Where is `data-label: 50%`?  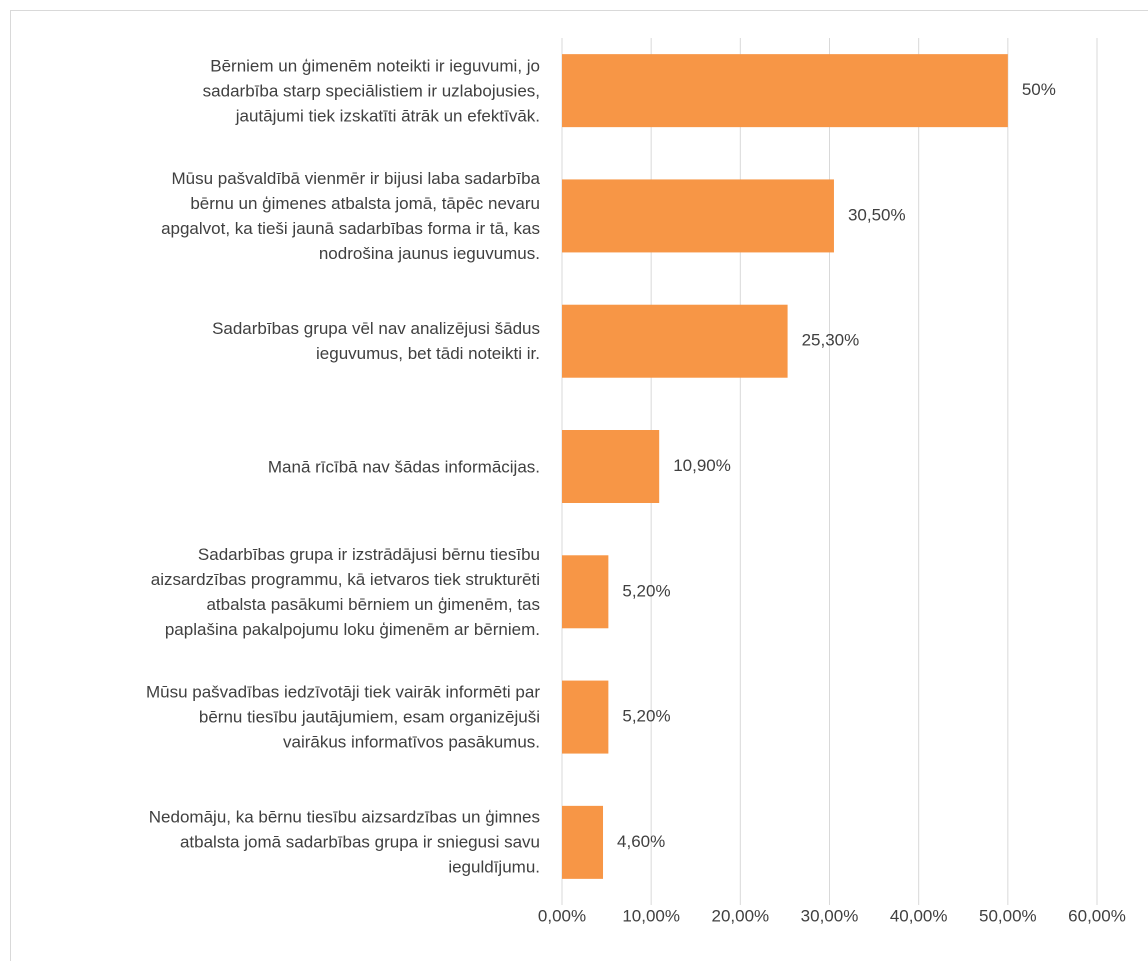
data-label: 50% is located at coordinates (1039, 89).